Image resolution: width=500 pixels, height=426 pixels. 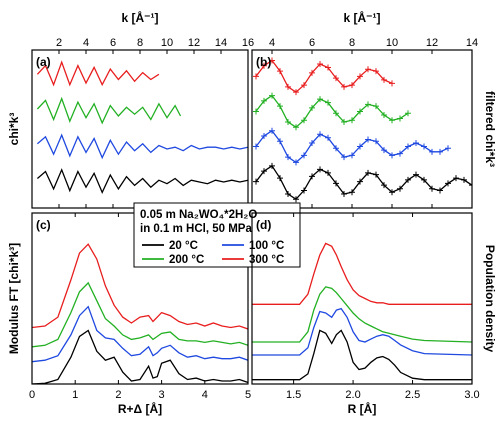 I want to click on legend-title-line: 0.05 m Na₂WO₄*2H₂O, so click(x=198, y=215).